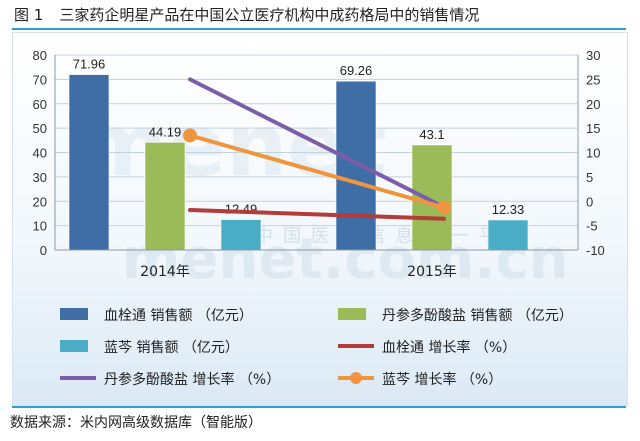 Image resolution: width=640 pixels, height=441 pixels. I want to click on figure-title-text: 三家药企明星产品在中国公立医疗机构中成药格局中的销售情况, so click(269, 15).